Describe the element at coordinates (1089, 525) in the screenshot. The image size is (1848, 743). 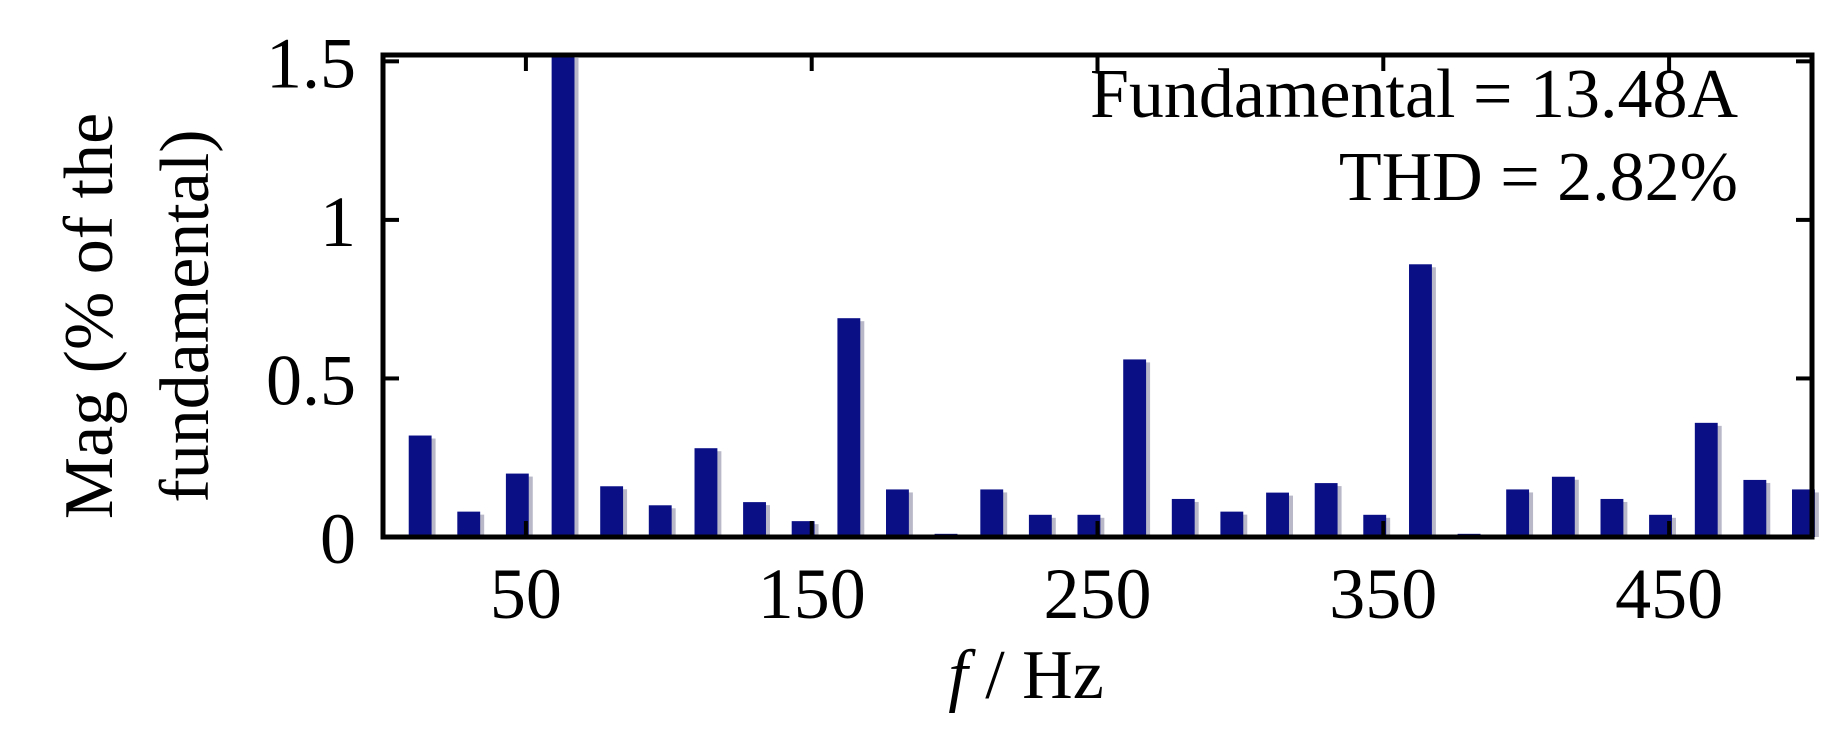
I see `bar-247hz` at that location.